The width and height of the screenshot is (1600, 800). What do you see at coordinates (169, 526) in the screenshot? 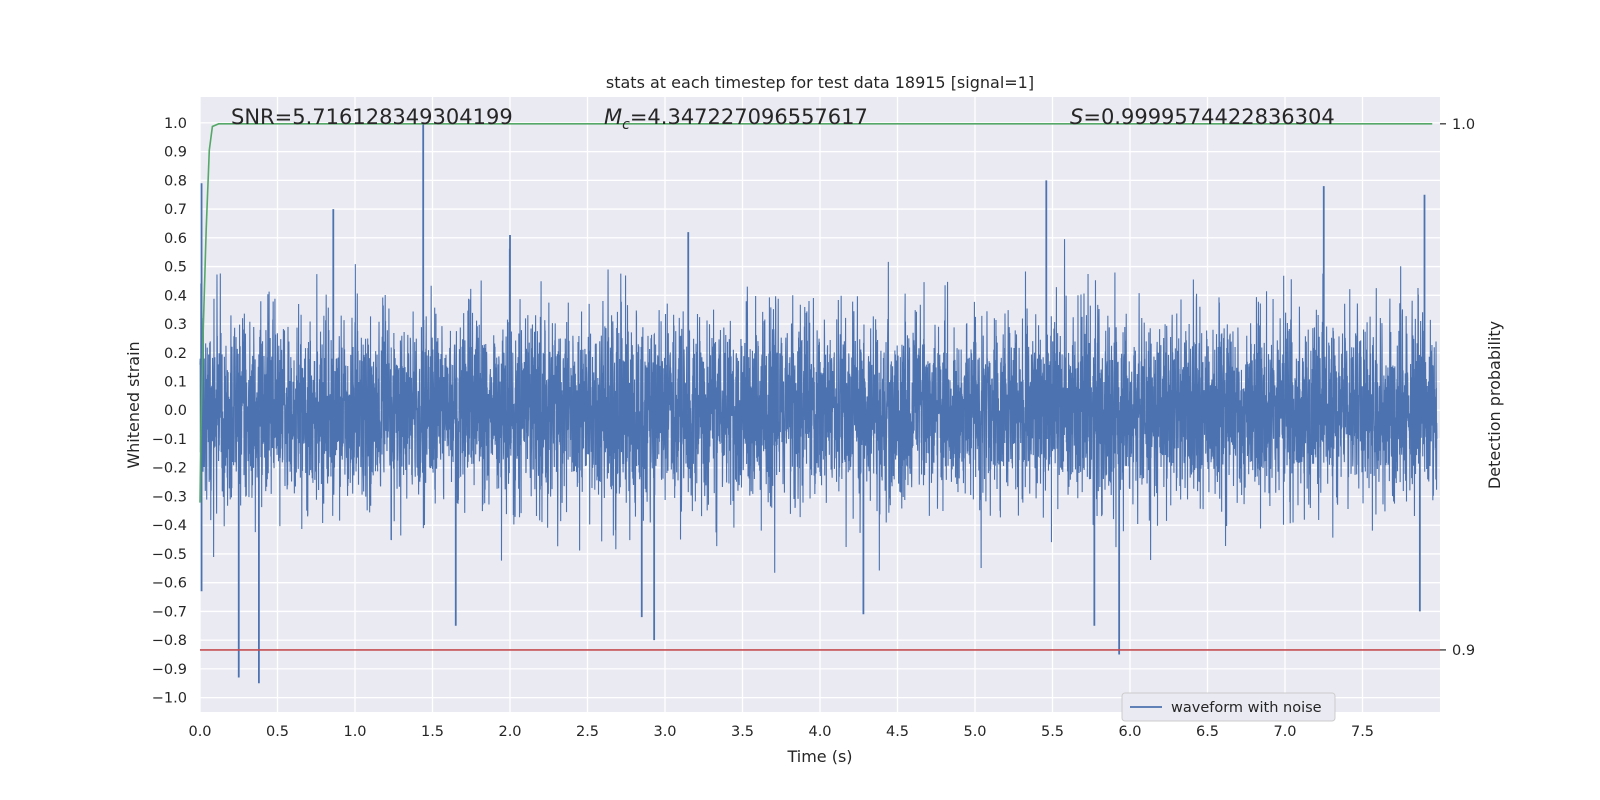
I see `y-tick-label: −0.4` at bounding box center [169, 526].